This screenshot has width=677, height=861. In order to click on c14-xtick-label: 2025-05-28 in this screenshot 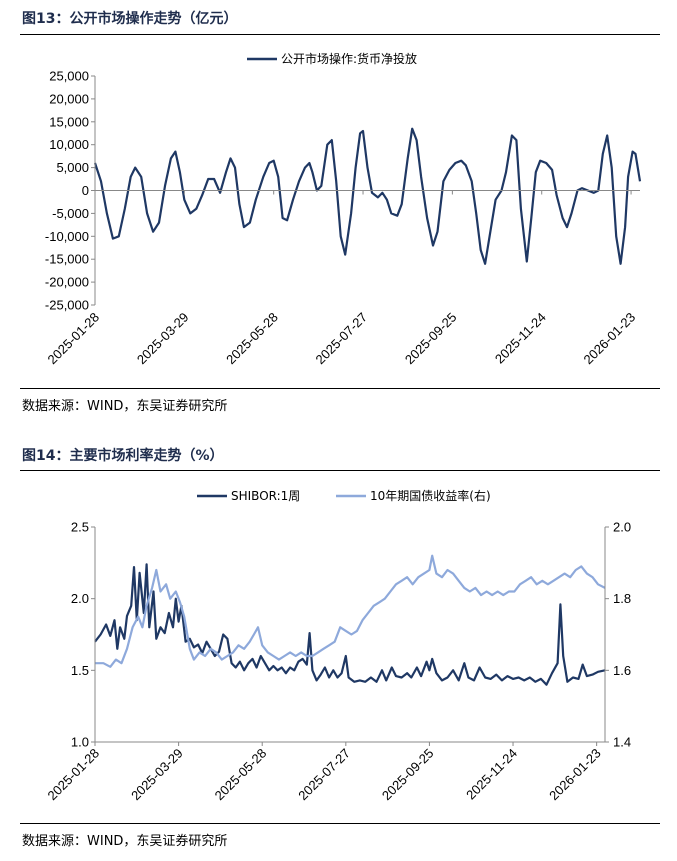, I will do `click(241, 775)`.